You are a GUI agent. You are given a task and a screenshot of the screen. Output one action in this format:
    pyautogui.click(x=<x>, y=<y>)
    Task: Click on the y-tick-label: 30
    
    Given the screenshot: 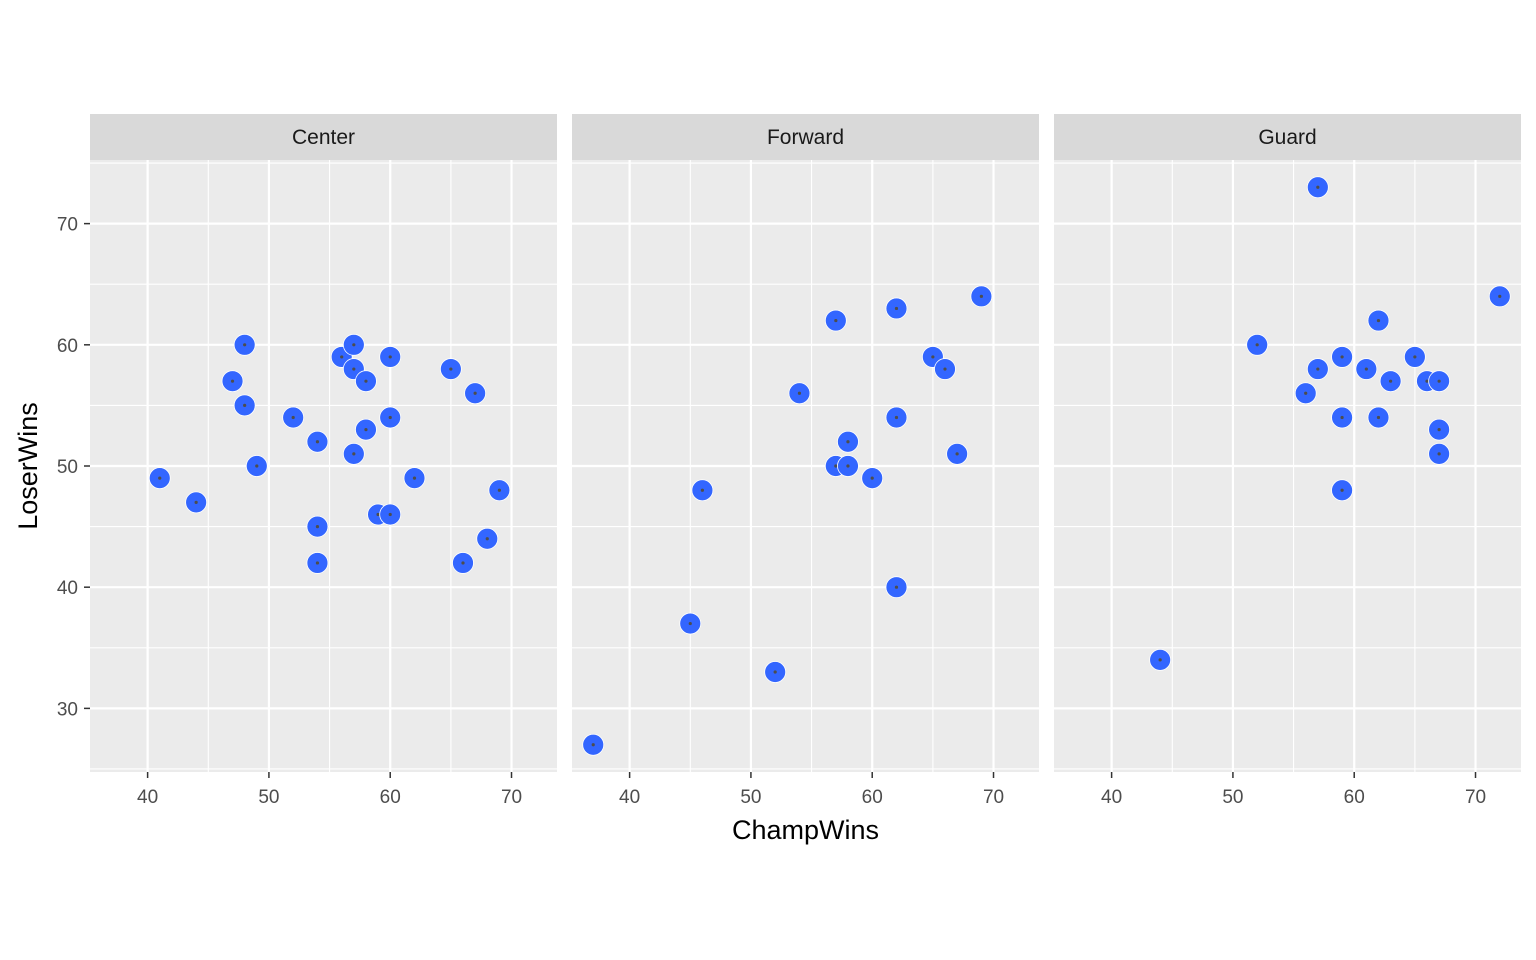 What is the action you would take?
    pyautogui.click(x=67, y=709)
    